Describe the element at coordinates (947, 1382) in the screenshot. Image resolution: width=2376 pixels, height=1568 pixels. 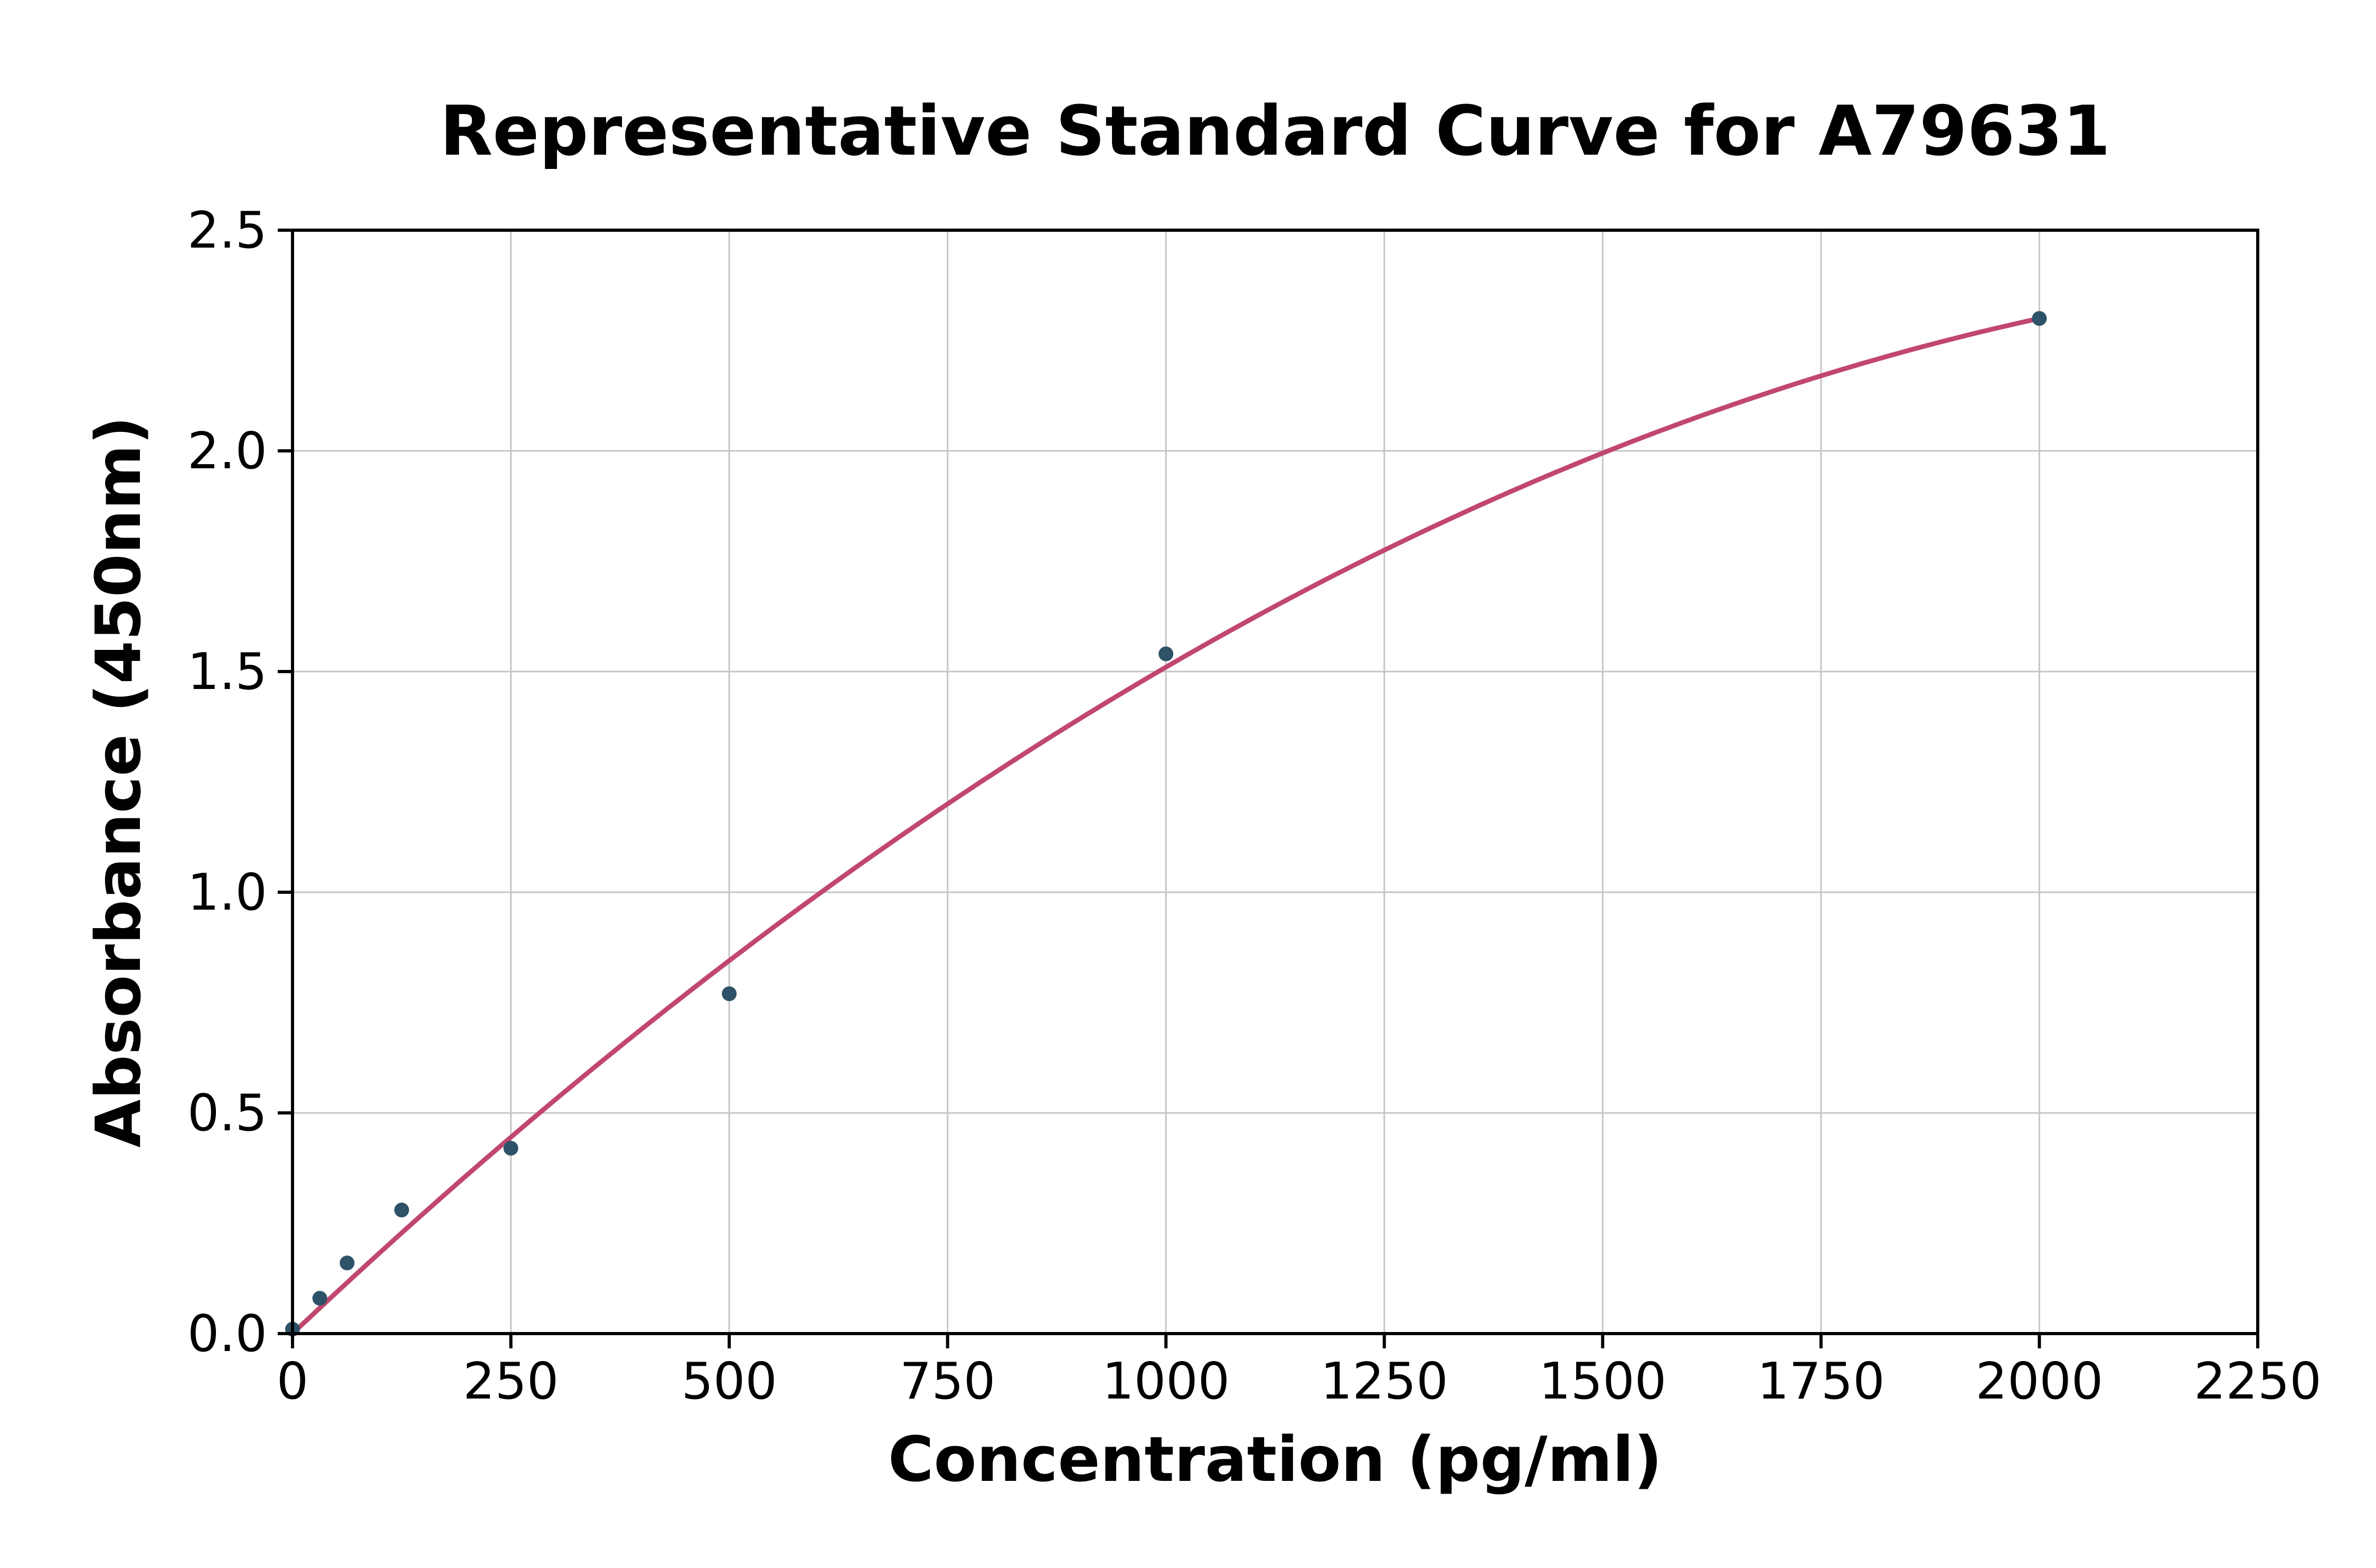
I see `x-tick-label: 750` at that location.